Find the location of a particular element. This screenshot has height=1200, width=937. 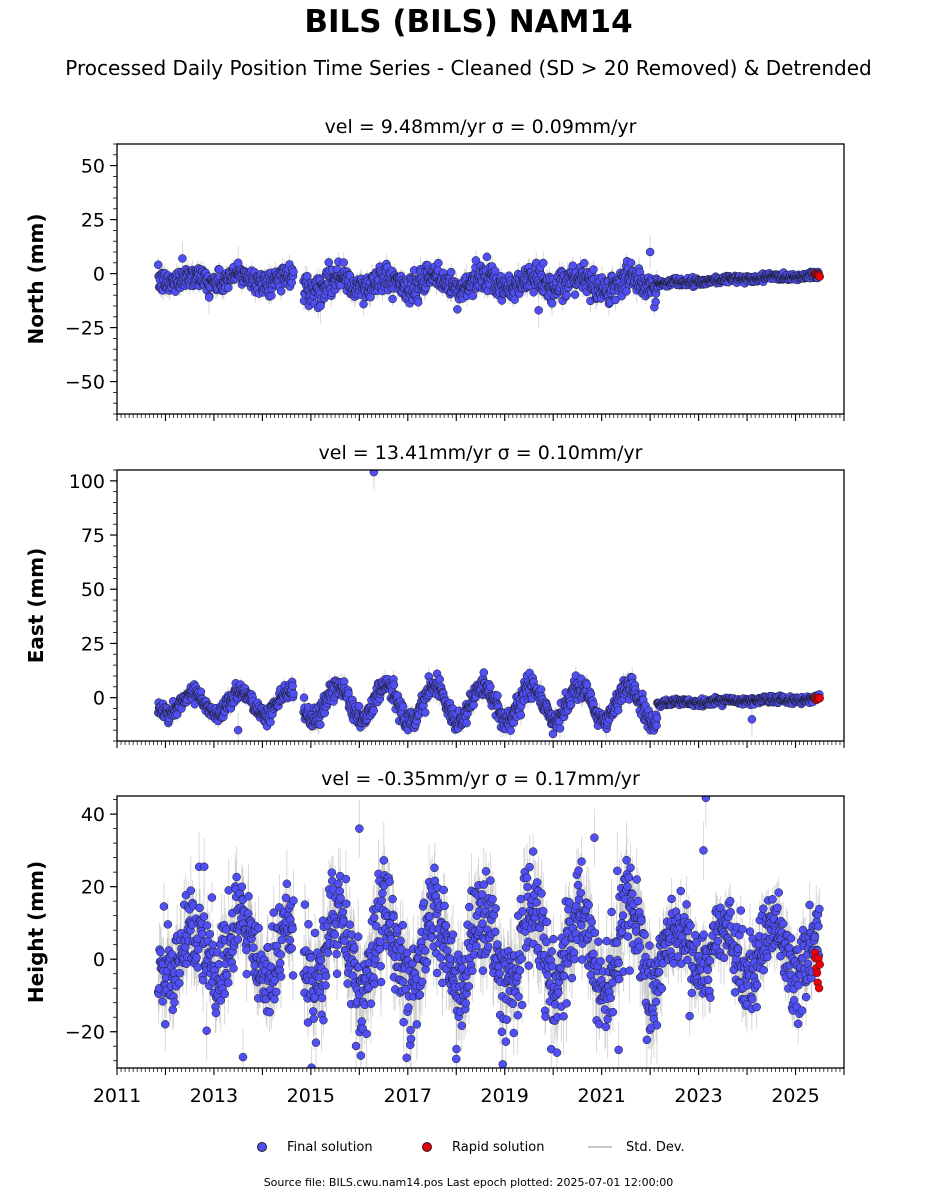

y-tick-label: −50 is located at coordinates (85, 383).